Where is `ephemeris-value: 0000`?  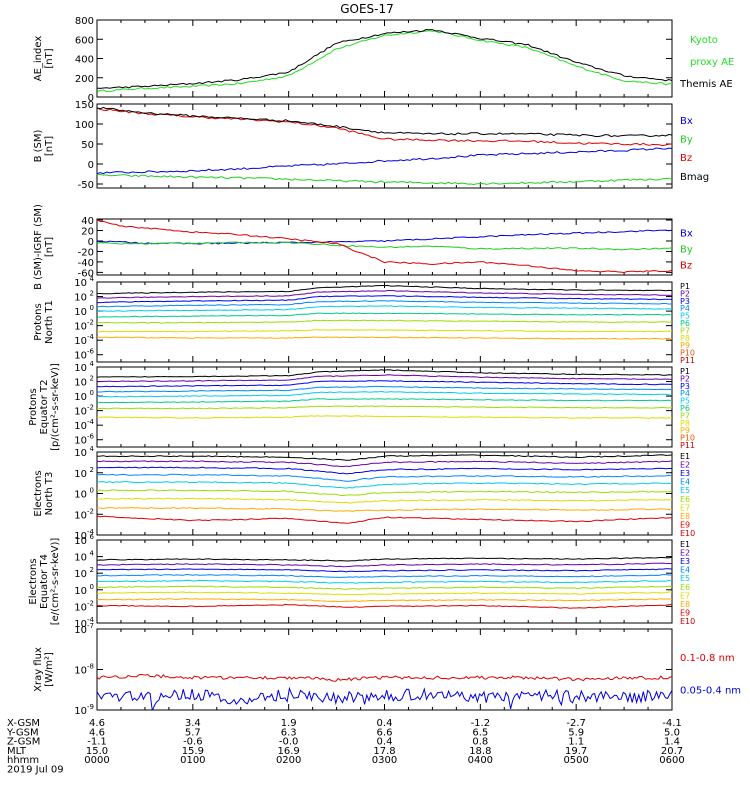 ephemeris-value: 0000 is located at coordinates (96, 760).